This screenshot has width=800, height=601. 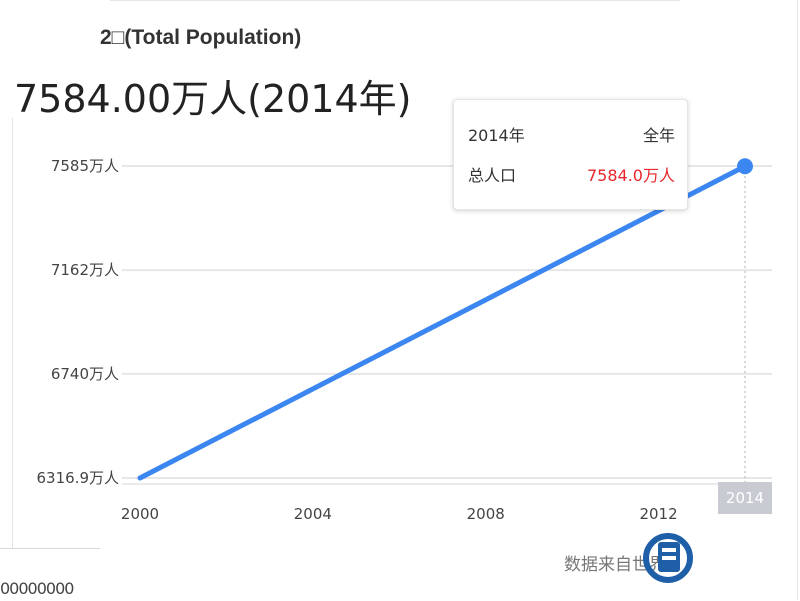 What do you see at coordinates (571, 134) in the screenshot?
I see `tooltip-header-row: 2014年 全年` at bounding box center [571, 134].